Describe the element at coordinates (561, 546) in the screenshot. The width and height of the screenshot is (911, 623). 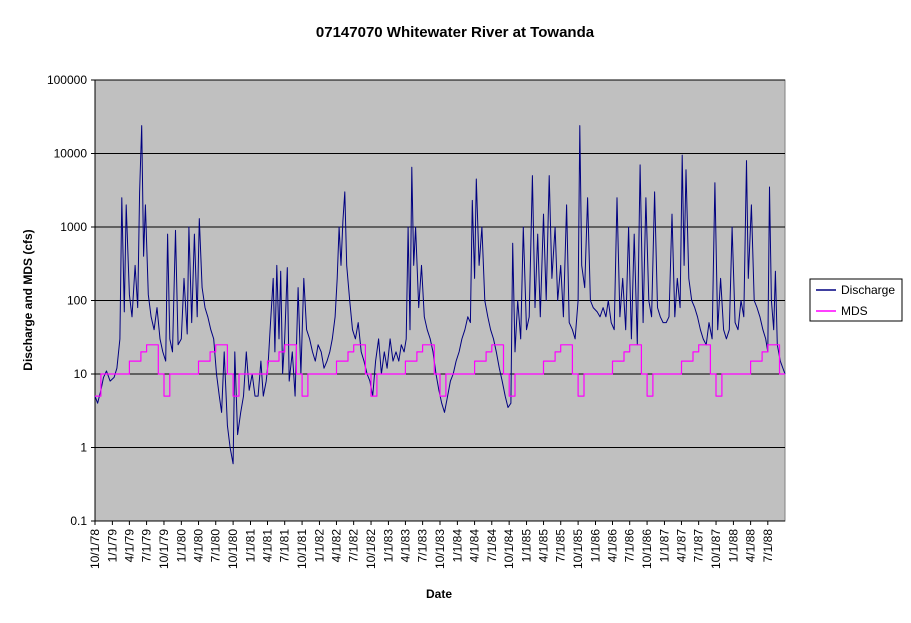
I see `x-tick-label: 7/1/85` at that location.